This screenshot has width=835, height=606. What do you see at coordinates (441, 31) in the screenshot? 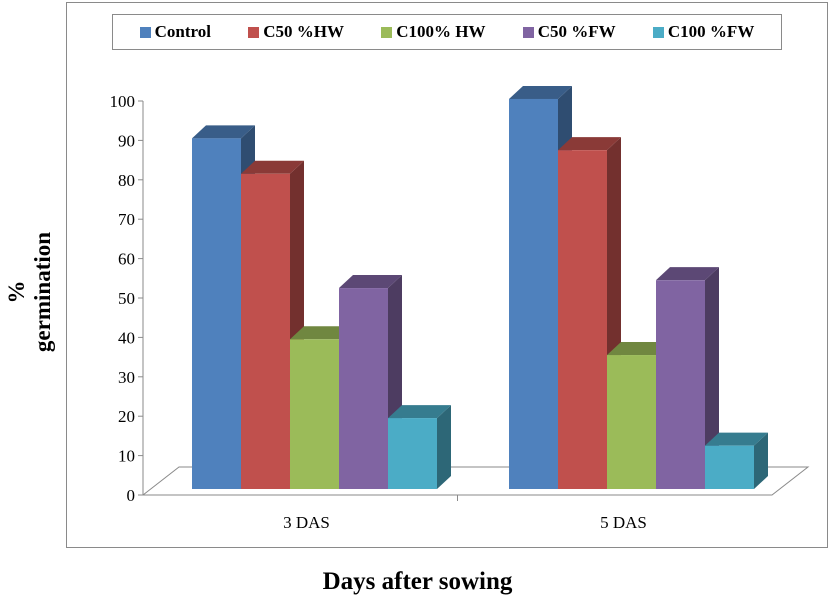
I see `legend-label: C100% HW` at bounding box center [441, 31].